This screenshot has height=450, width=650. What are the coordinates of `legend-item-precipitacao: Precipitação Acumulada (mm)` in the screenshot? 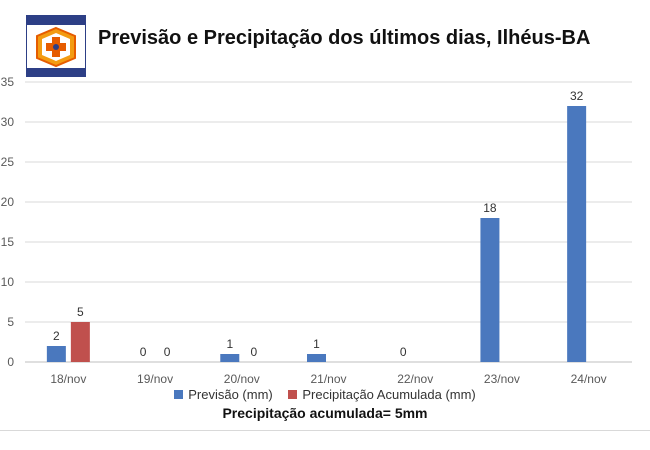 It's located at (382, 394).